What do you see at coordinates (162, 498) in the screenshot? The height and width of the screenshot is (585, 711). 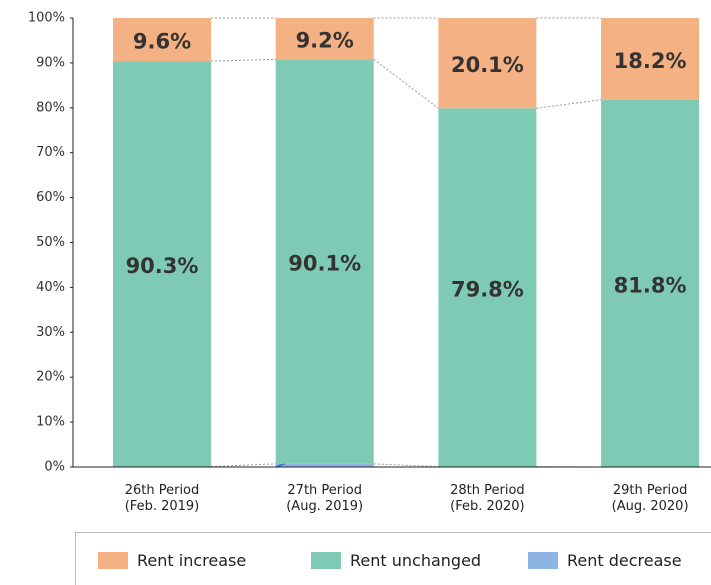 I see `x-tick-label: 26th Period (Feb. 2019)` at bounding box center [162, 498].